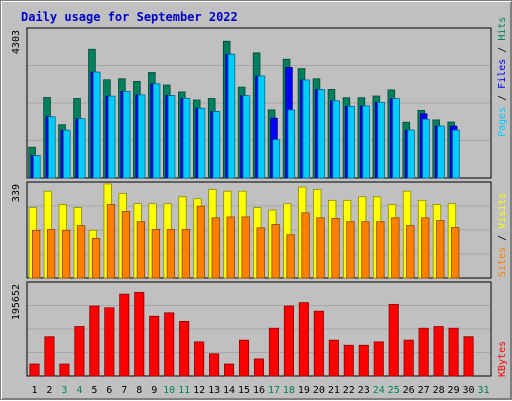 The height and width of the screenshot is (401, 512). What do you see at coordinates (334, 390) in the screenshot?
I see `x-tick-label: 21` at bounding box center [334, 390].